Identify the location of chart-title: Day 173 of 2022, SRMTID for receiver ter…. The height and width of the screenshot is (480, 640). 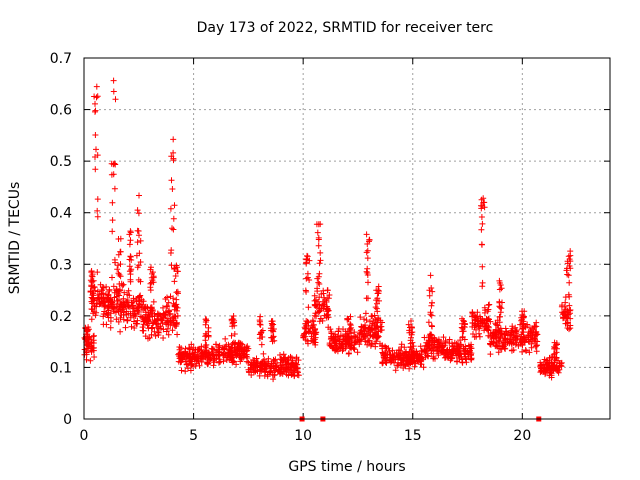
(345, 28).